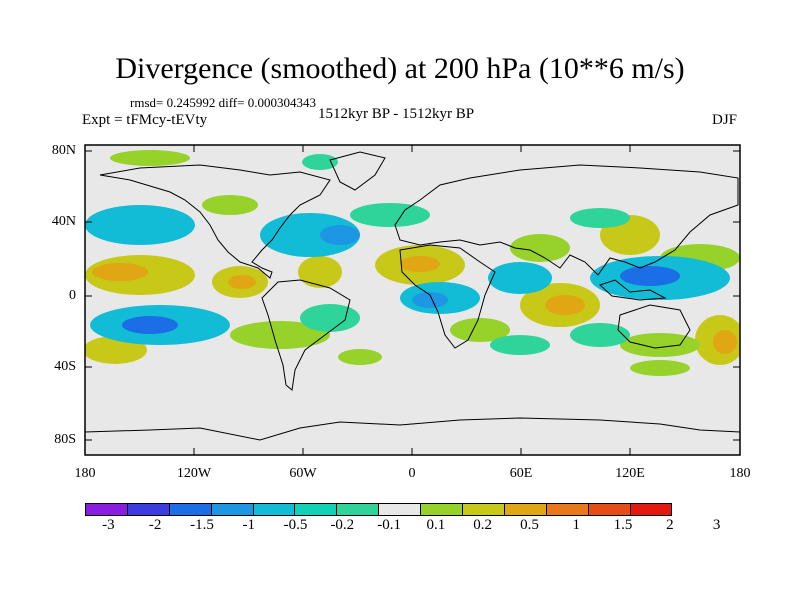 The image size is (800, 600). I want to click on europe-asia-coast, so click(566, 220).